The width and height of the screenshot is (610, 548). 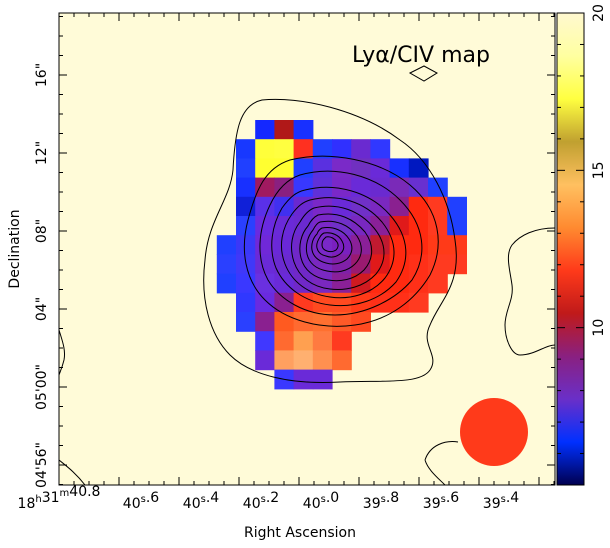 What do you see at coordinates (72, 472) in the screenshot?
I see `contour-bottom-left` at bounding box center [72, 472].